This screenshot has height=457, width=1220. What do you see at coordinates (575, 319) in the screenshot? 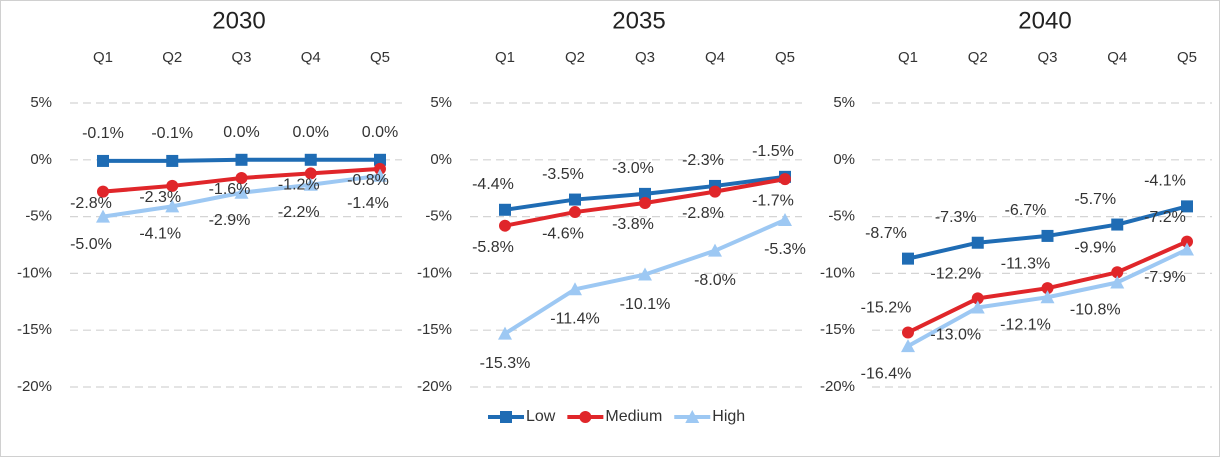
I see `data-label: -11.4%` at bounding box center [575, 319].